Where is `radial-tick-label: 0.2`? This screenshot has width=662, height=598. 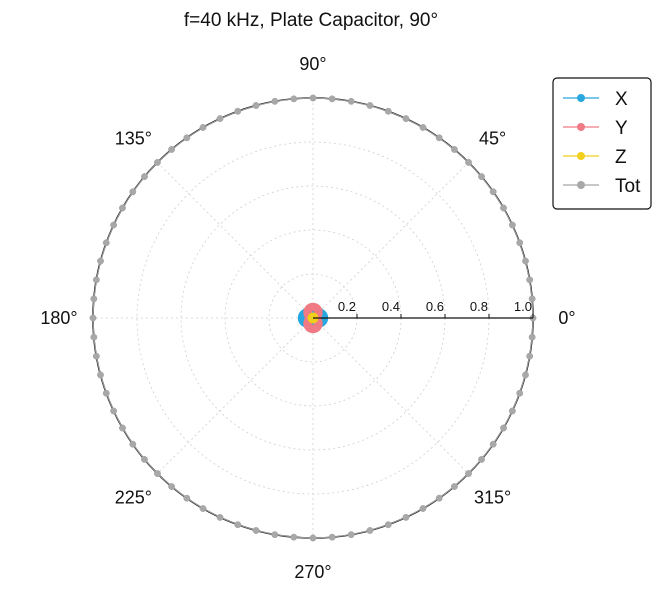
radial-tick-label: 0.2 is located at coordinates (347, 306).